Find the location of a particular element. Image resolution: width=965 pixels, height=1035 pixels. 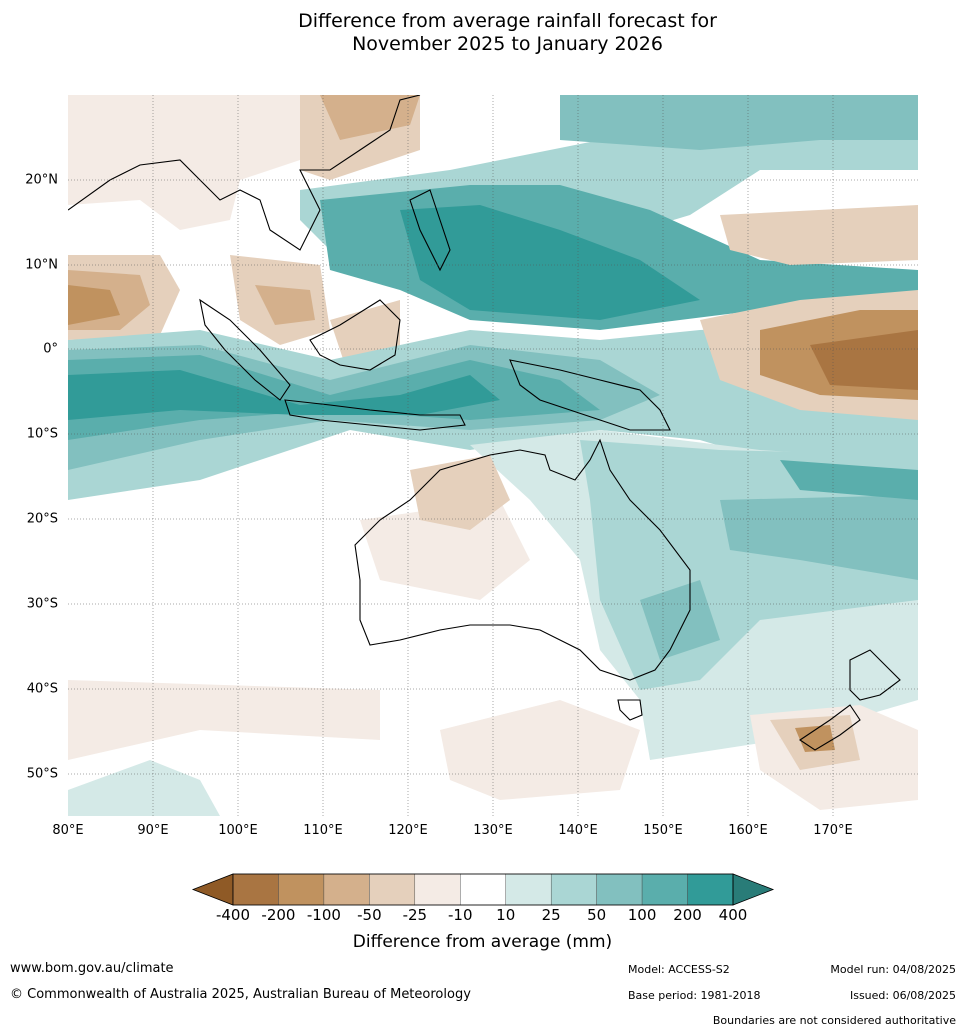

colorbar-outline is located at coordinates (483, 889).